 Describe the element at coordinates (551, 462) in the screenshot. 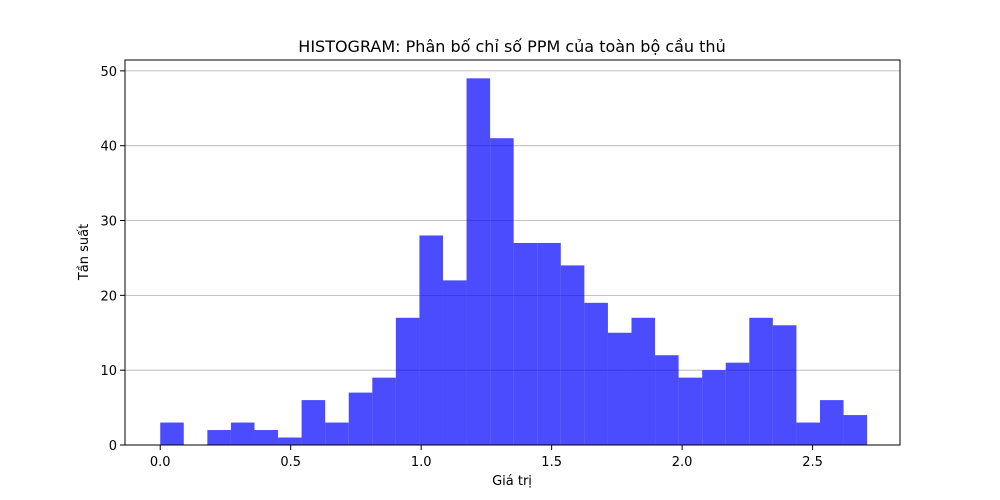

I see `x-tick-label: 1.5` at that location.